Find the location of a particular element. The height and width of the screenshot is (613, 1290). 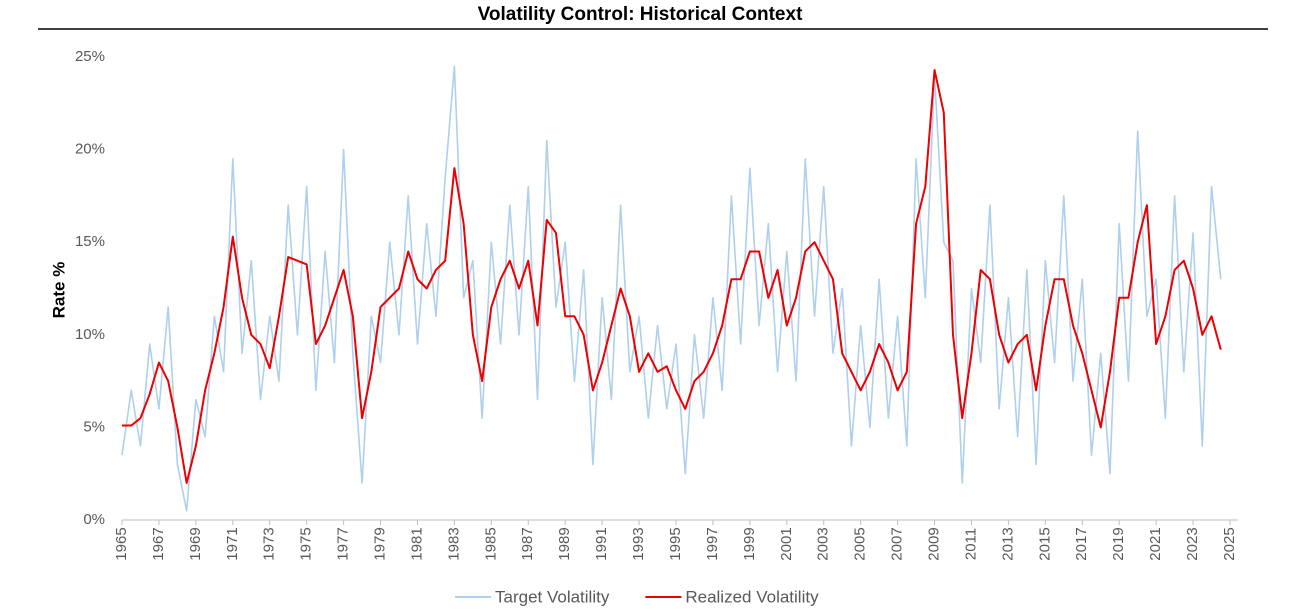

x-tick-label: 1993 is located at coordinates (638, 543).